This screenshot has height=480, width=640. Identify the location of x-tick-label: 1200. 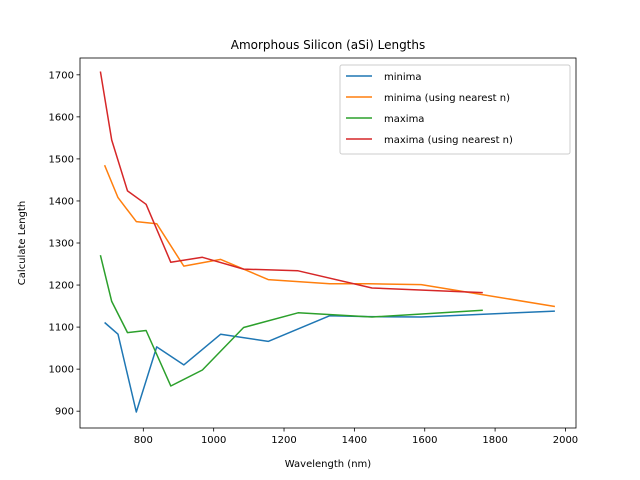
(283, 440).